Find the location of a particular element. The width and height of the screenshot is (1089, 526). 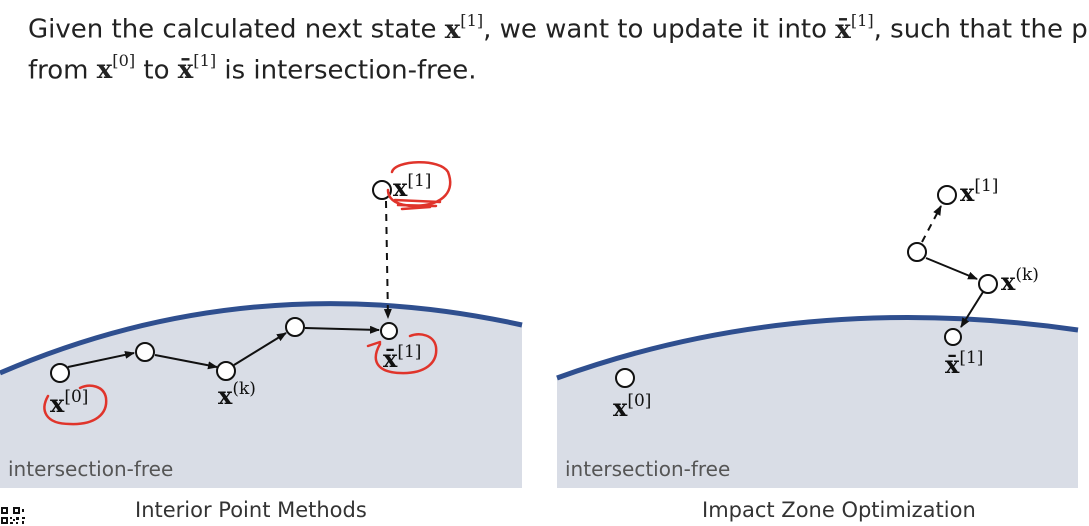

left-node-x1 is located at coordinates (382, 190).